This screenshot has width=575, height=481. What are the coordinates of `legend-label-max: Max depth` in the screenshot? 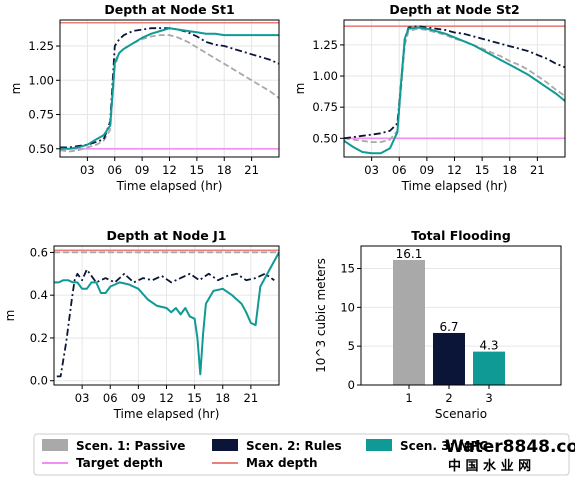 It's located at (282, 463).